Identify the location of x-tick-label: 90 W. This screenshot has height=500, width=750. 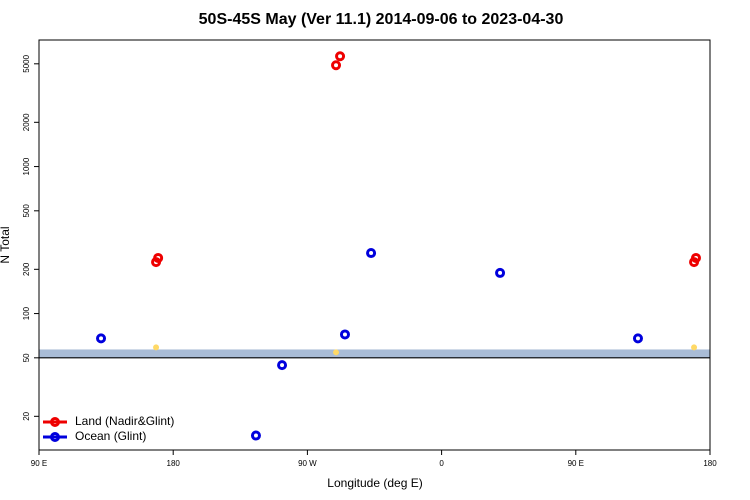
(307, 463).